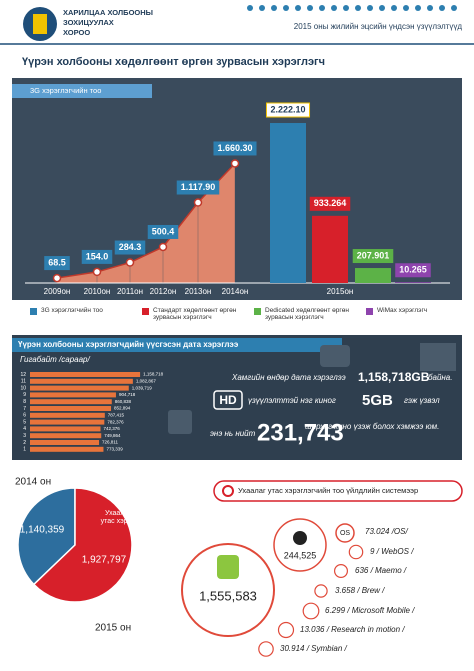  I want to click on org-name: ХОРОО, so click(76, 32).